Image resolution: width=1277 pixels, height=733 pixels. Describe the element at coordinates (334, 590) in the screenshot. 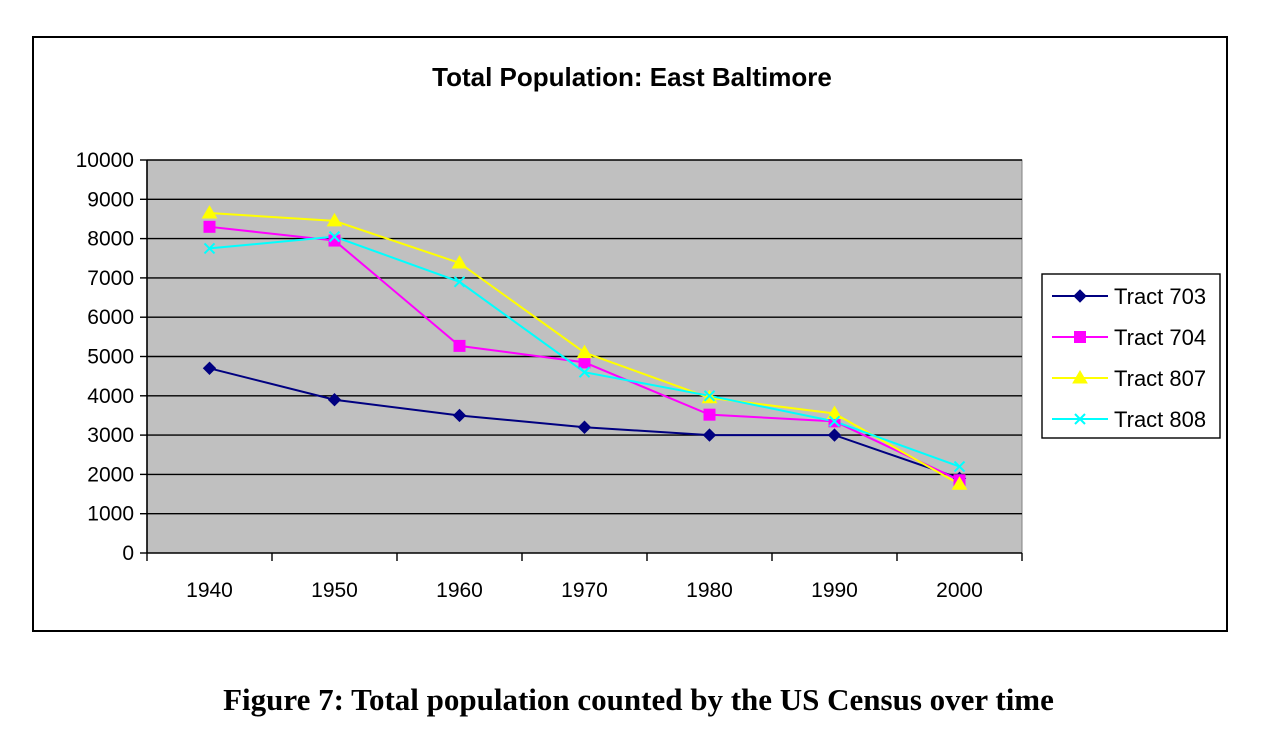

I see `x-tick-label-1950: 1950` at that location.